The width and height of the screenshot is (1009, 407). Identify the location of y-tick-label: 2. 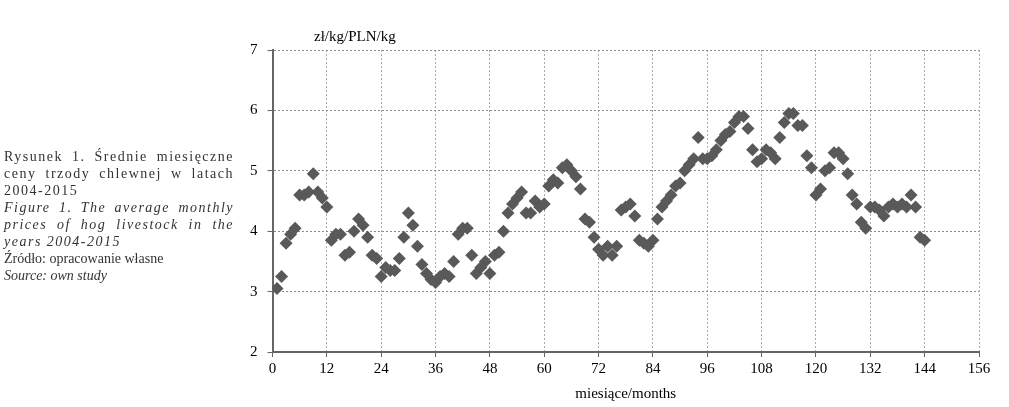
(254, 350).